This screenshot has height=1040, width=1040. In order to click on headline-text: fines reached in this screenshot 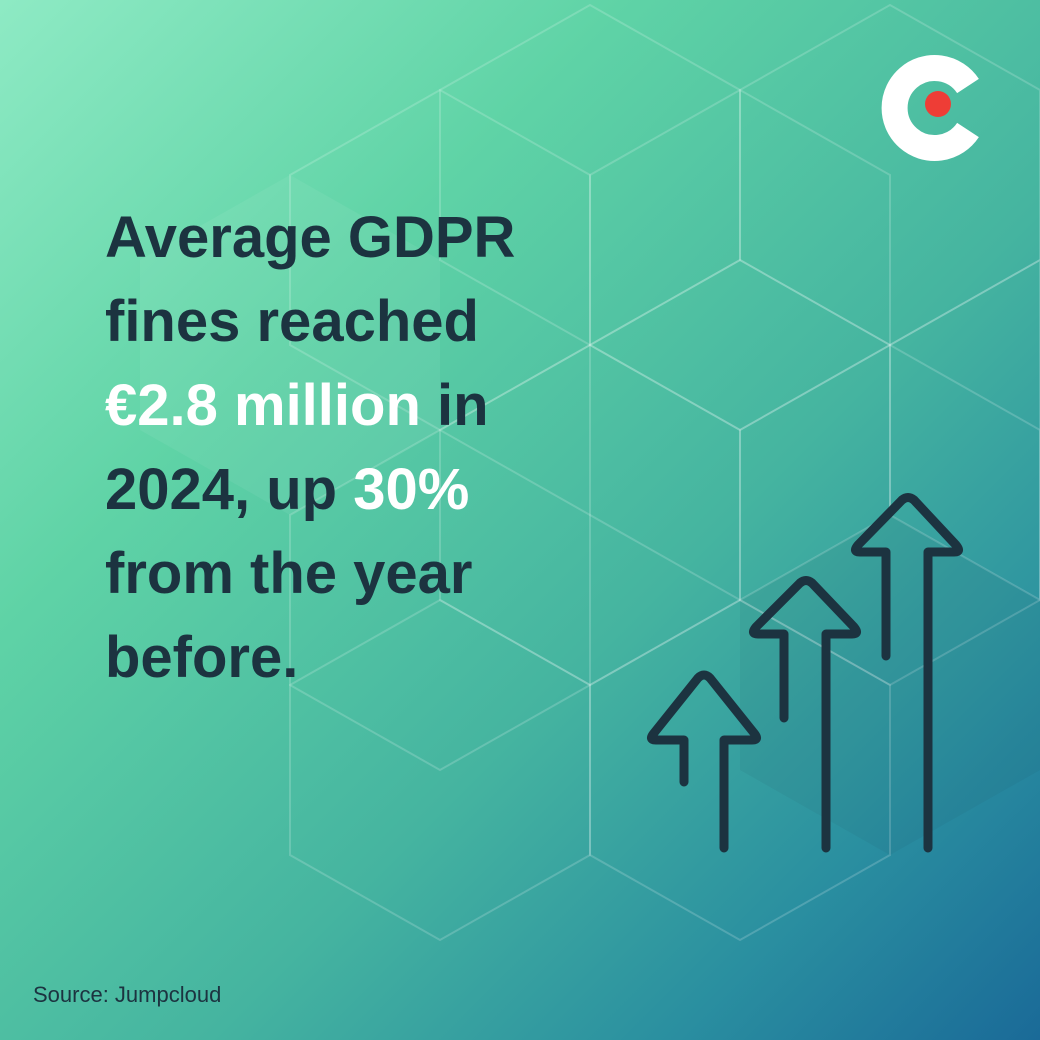, I will do `click(292, 321)`.